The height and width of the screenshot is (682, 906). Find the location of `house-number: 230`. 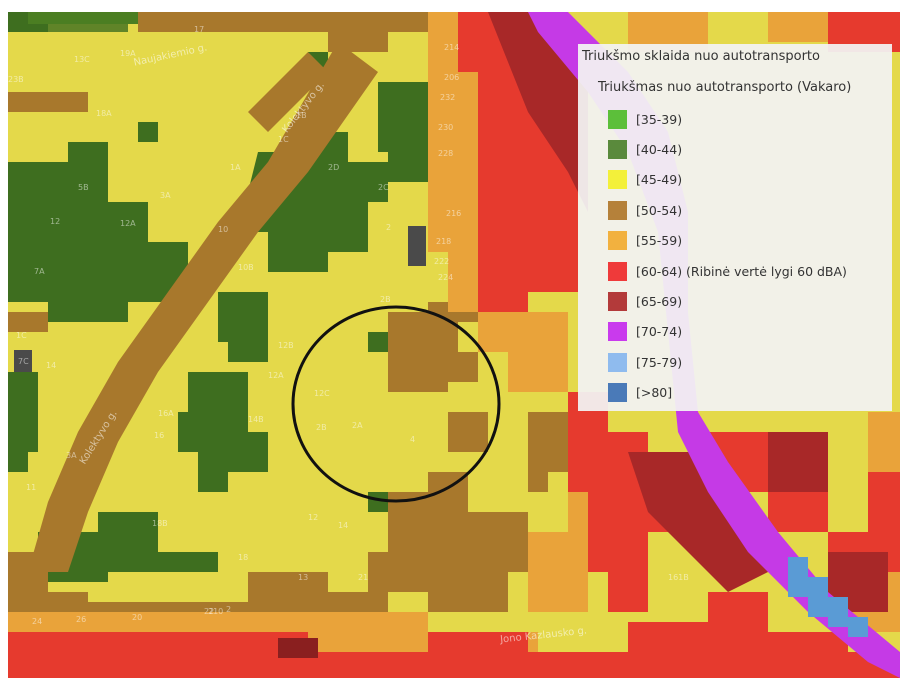

house-number: 230 is located at coordinates (445, 127).